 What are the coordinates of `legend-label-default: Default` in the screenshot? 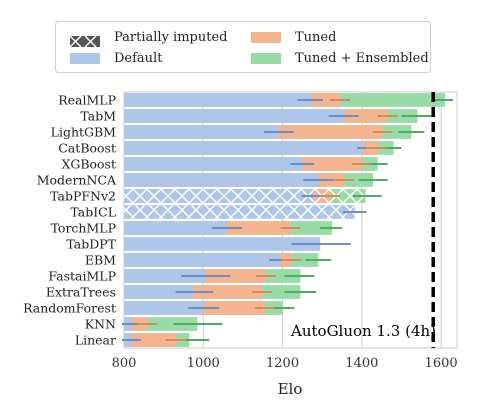 It's located at (138, 58).